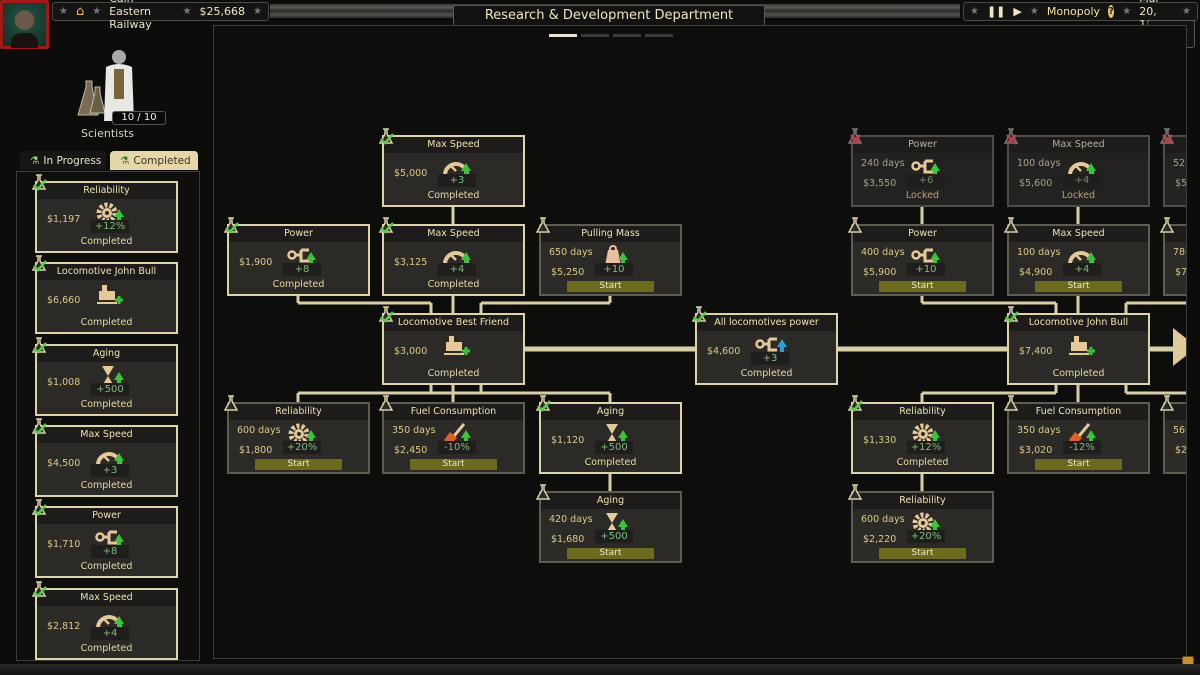  What do you see at coordinates (106, 191) in the screenshot?
I see `card-title: Reliability` at bounding box center [106, 191].